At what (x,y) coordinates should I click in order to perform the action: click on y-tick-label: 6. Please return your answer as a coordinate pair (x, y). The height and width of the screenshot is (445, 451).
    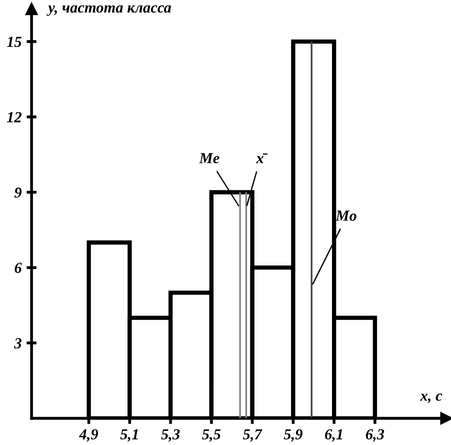
    Looking at the image, I should click on (18, 268).